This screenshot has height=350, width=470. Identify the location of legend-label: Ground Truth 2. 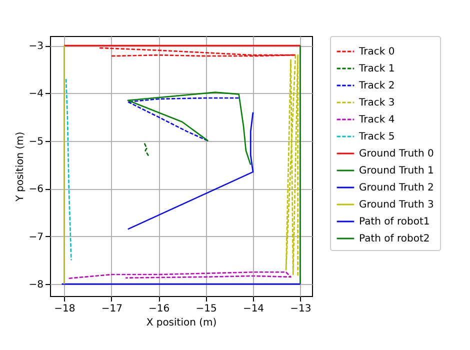
(396, 188).